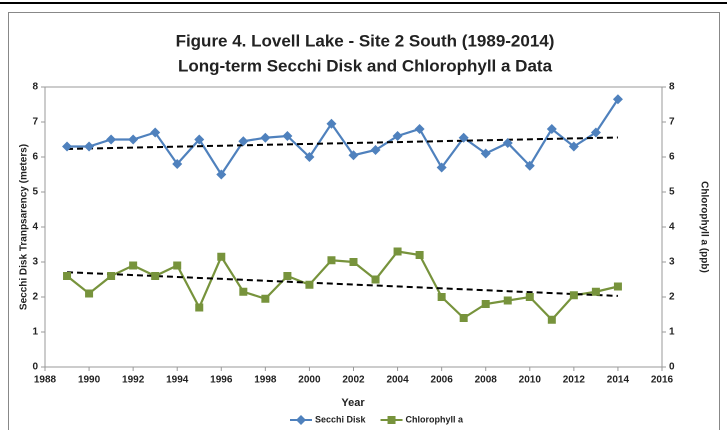 This screenshot has height=435, width=727. Describe the element at coordinates (45, 380) in the screenshot. I see `x-tick-label: 1988` at that location.